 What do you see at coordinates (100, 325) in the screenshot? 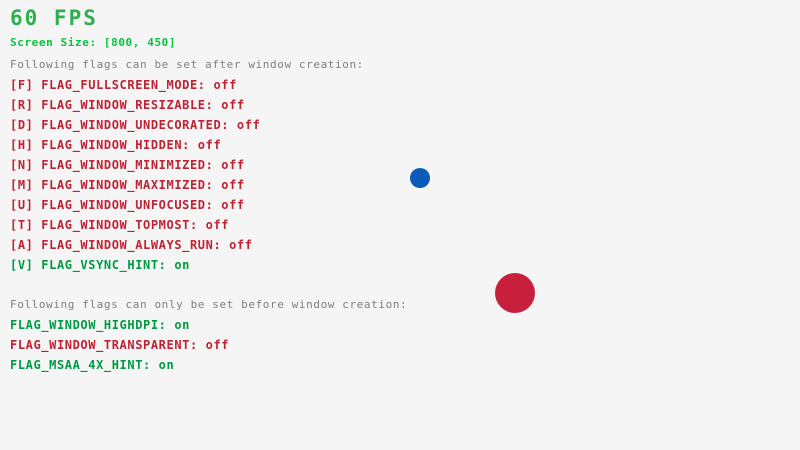
I see `flag-row-window-highdpi: FLAG_WINDOW_HIGHDPI: on` at bounding box center [100, 325].